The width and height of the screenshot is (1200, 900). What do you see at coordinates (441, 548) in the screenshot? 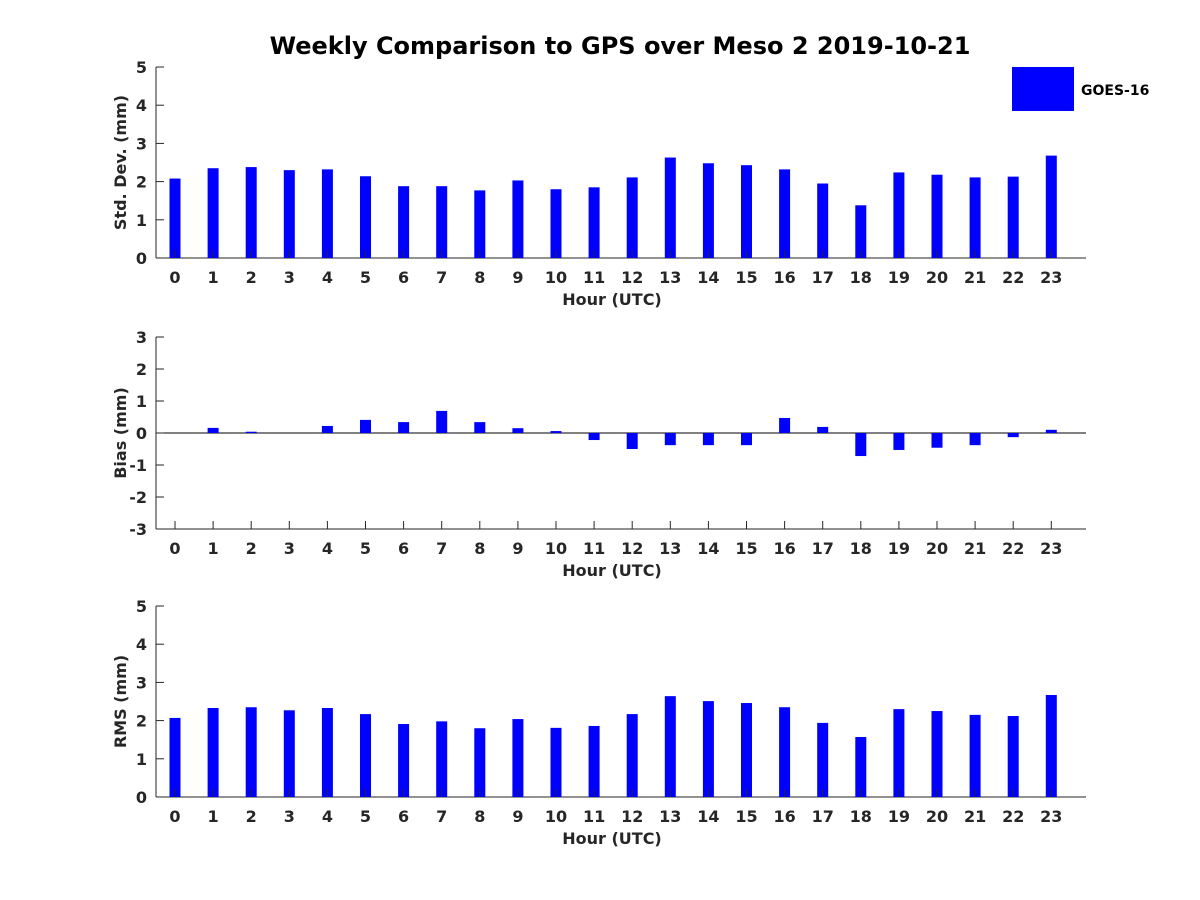
I see `x-tick-label: 7` at bounding box center [441, 548].